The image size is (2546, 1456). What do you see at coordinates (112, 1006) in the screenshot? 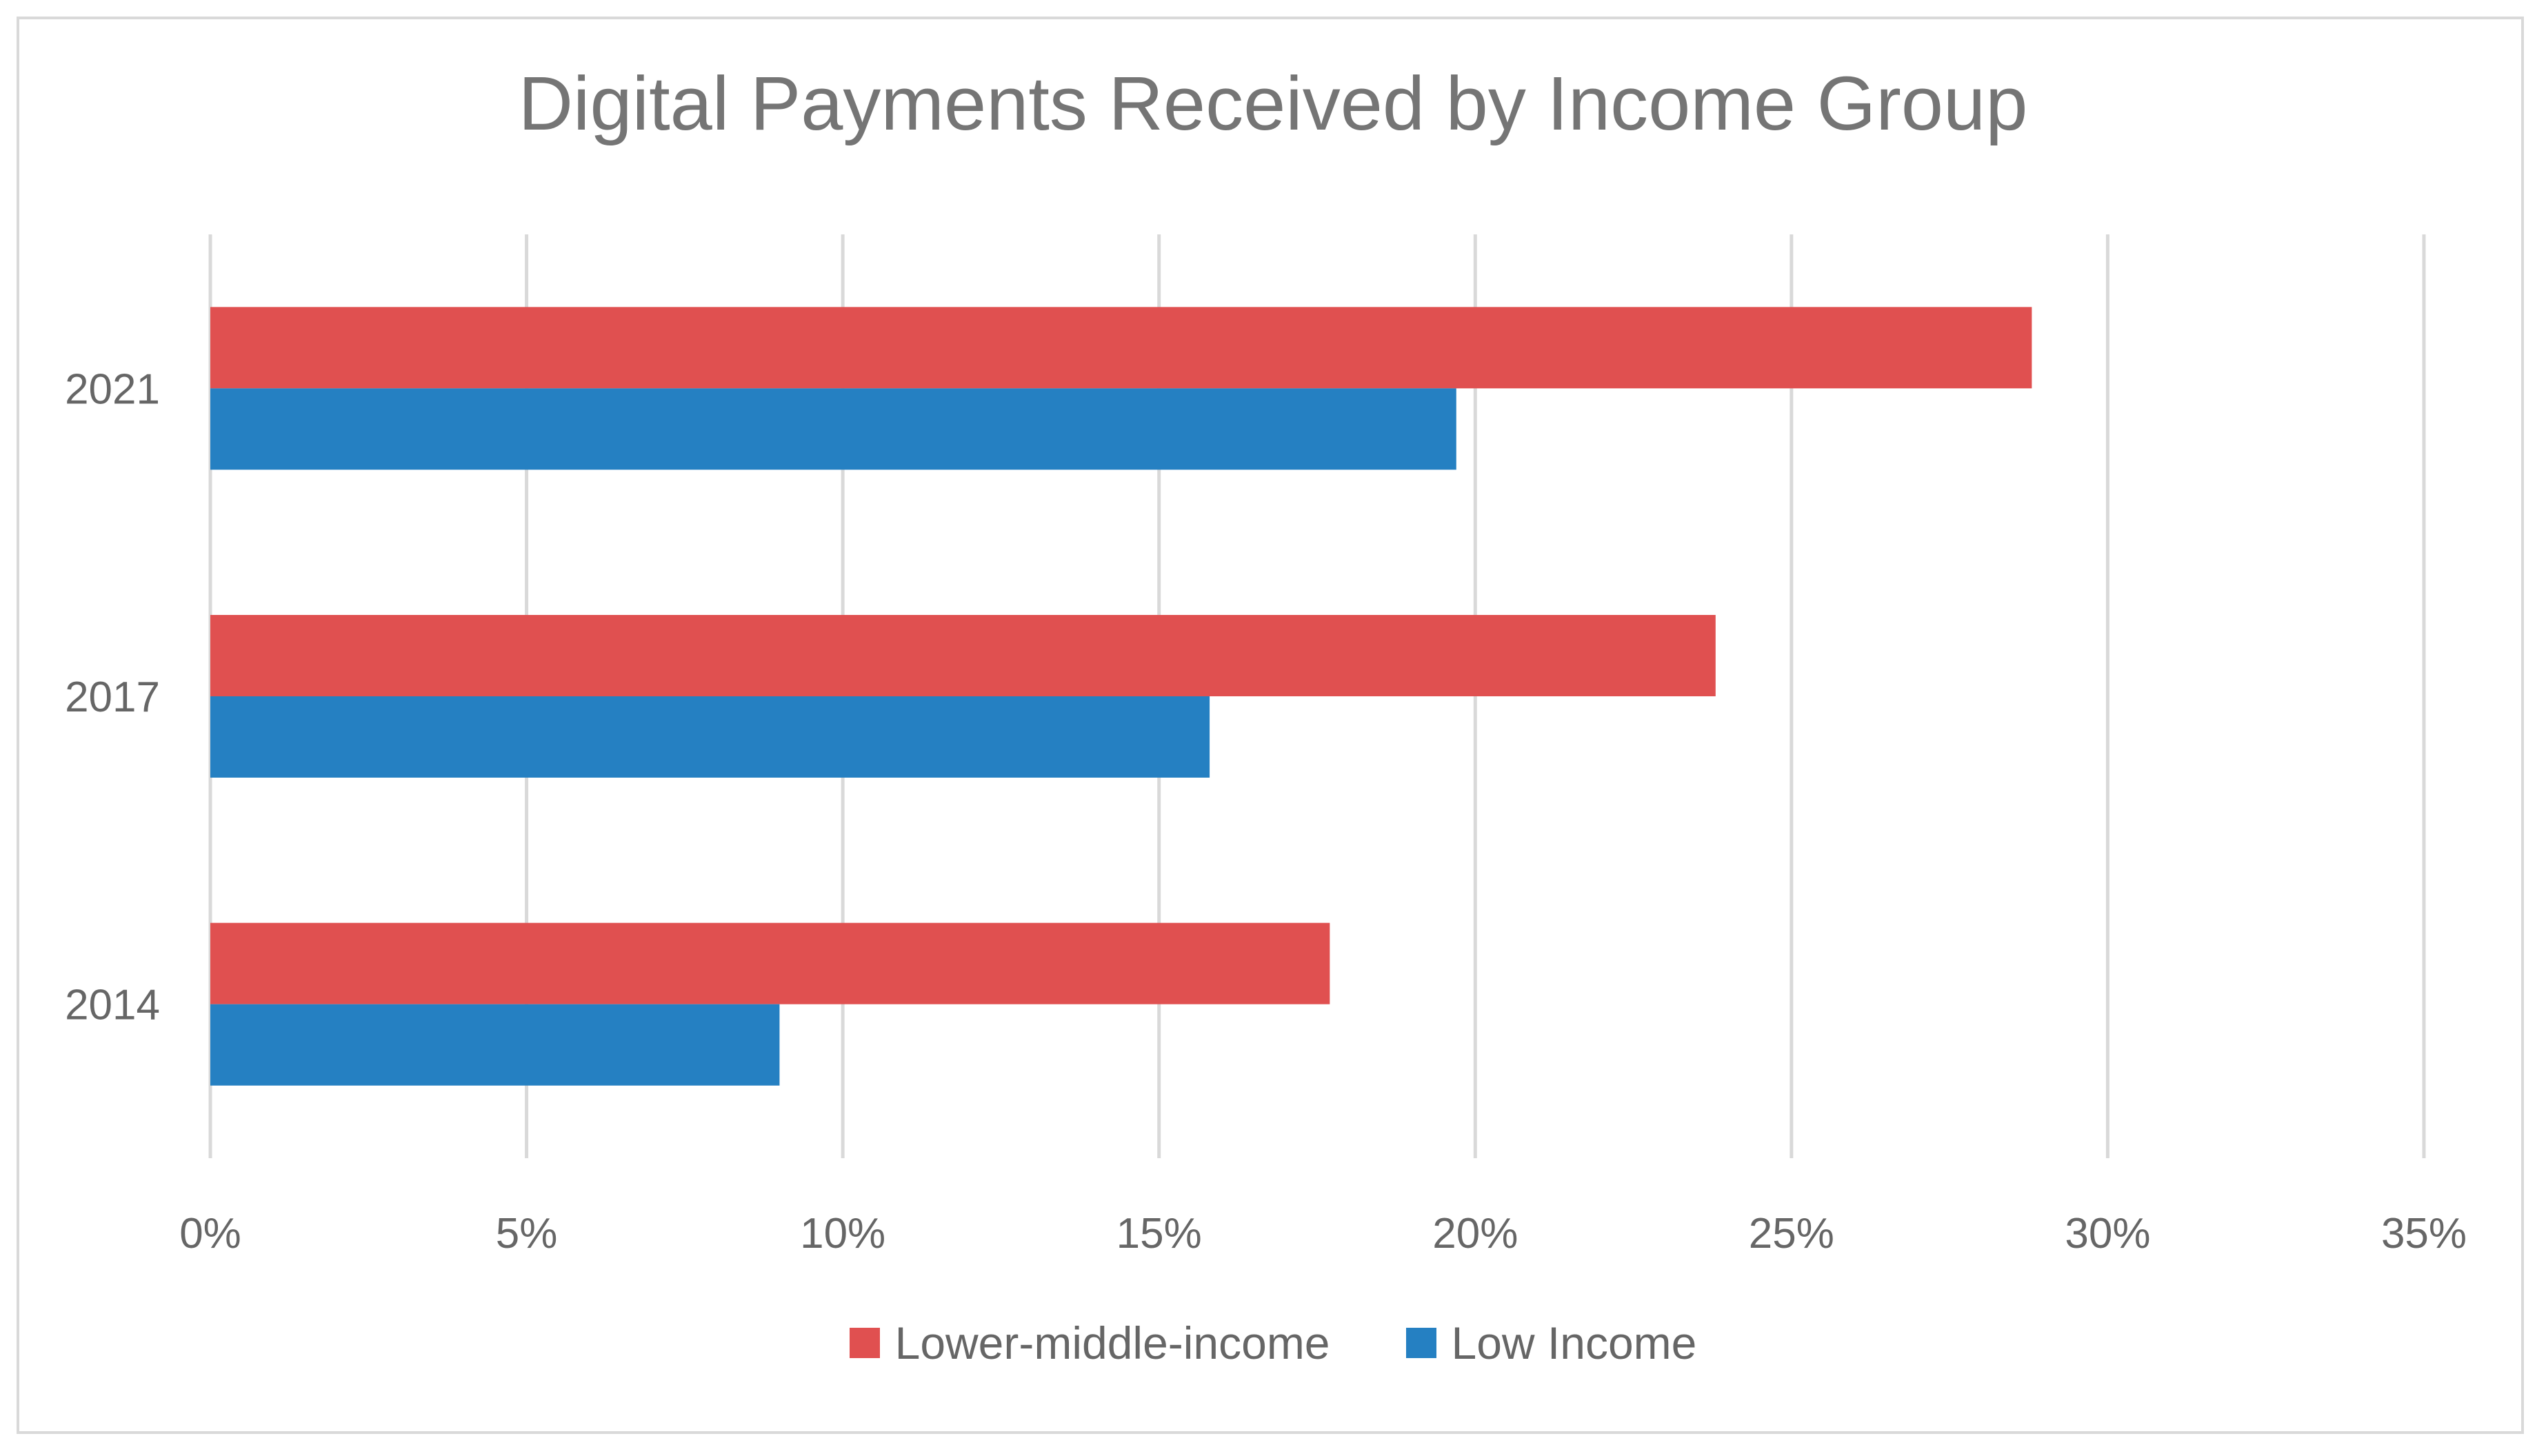
I see `y-category-label-2014: 2014` at bounding box center [112, 1006].